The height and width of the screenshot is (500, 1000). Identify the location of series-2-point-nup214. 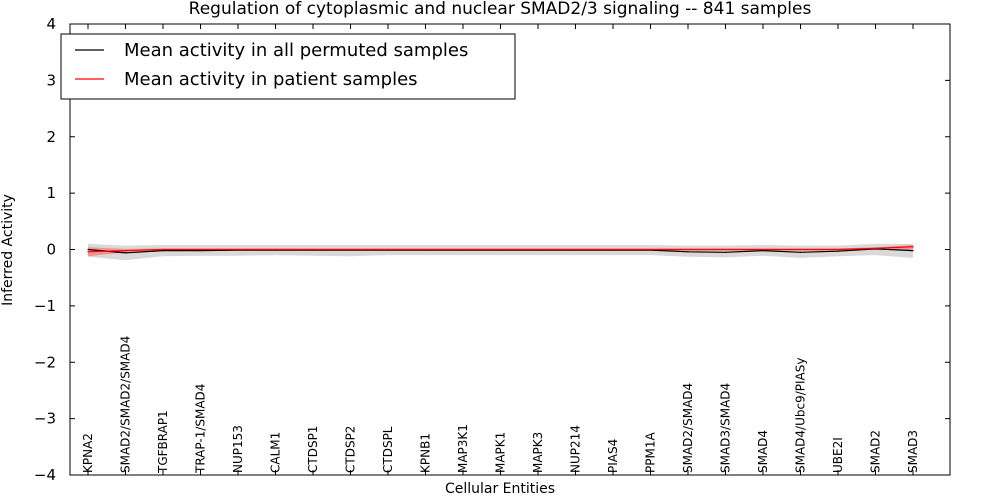
(575, 249).